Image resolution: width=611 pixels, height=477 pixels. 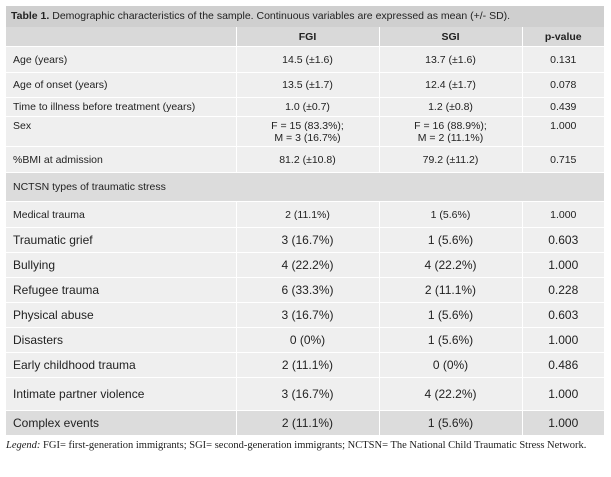 What do you see at coordinates (308, 59) in the screenshot?
I see `fgi-value: 14.5 (±1.6)` at bounding box center [308, 59].